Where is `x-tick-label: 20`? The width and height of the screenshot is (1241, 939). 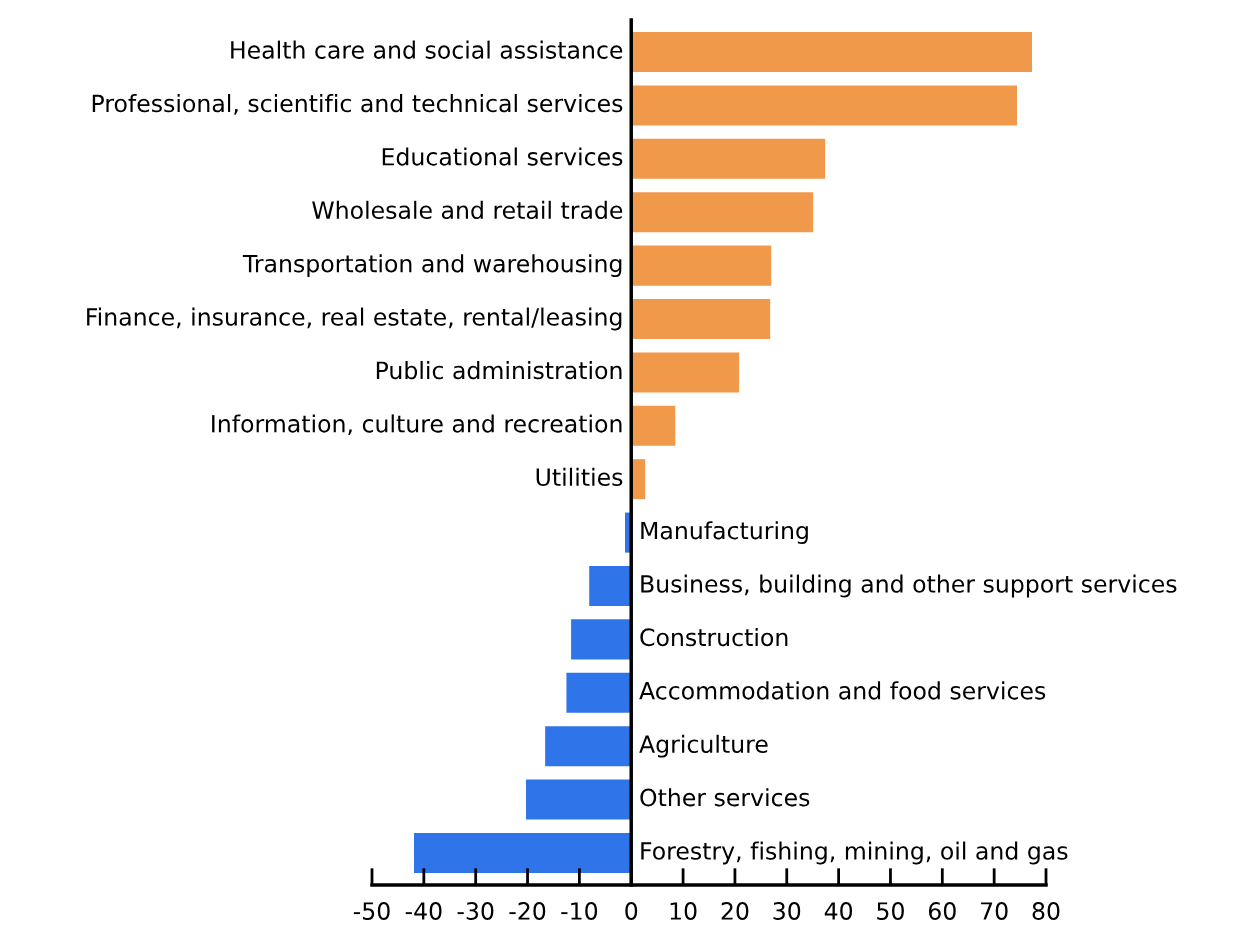 x-tick-label: 20 is located at coordinates (735, 911).